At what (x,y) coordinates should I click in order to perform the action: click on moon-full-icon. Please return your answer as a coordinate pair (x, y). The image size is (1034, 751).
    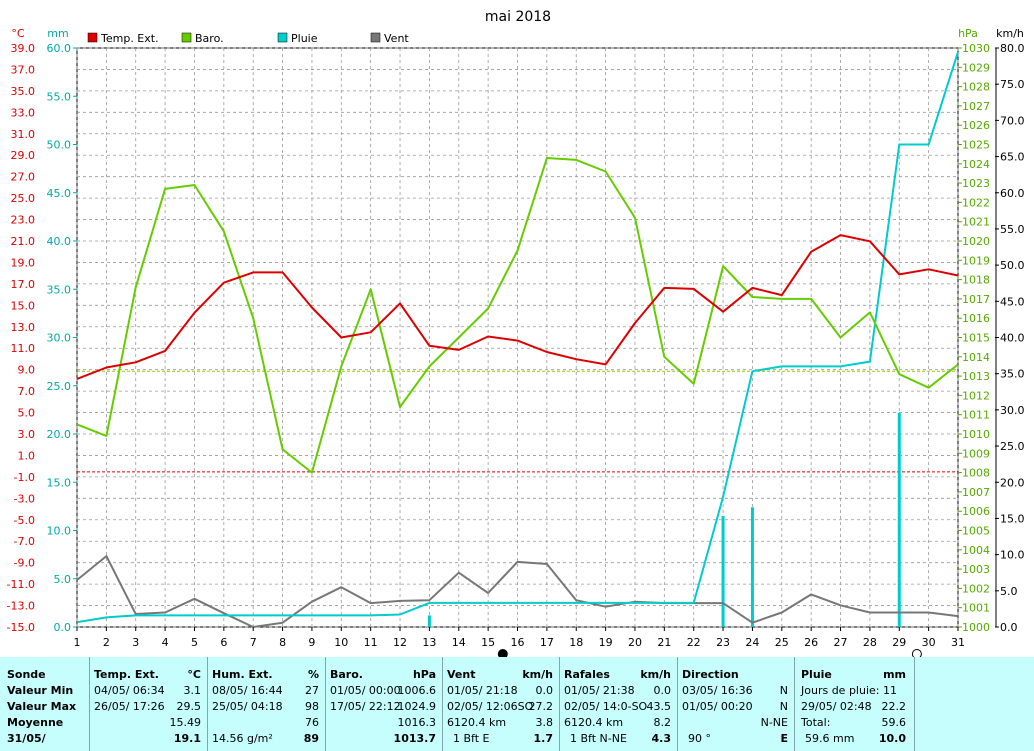
    Looking at the image, I should click on (916, 653).